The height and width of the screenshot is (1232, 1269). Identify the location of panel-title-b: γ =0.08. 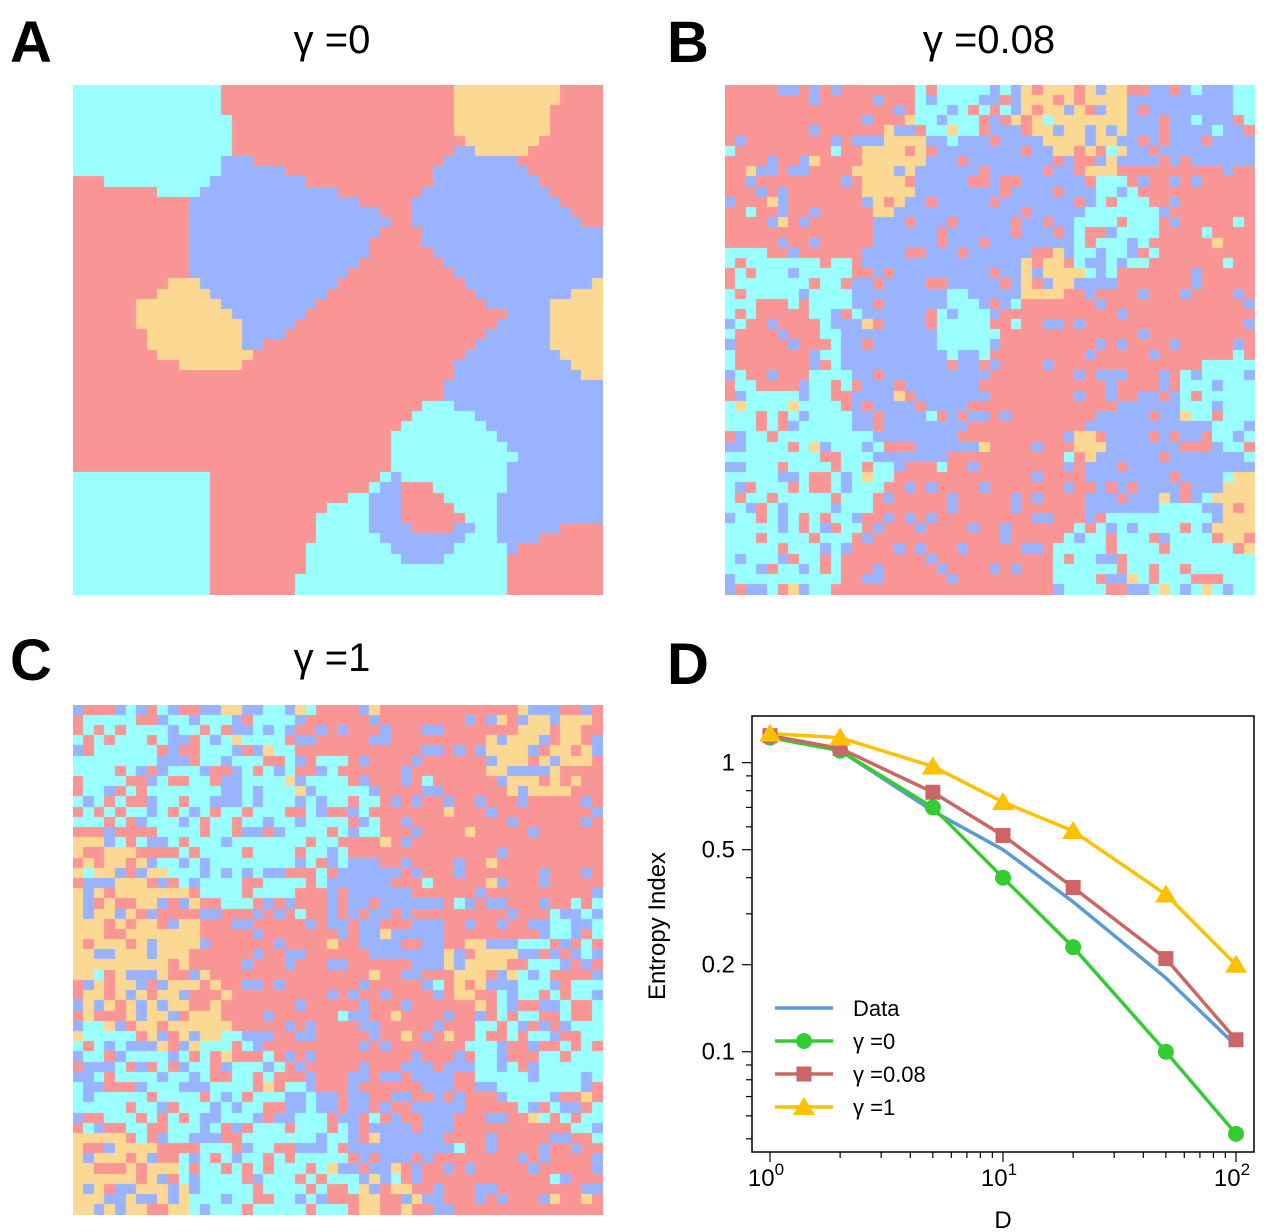
(989, 40).